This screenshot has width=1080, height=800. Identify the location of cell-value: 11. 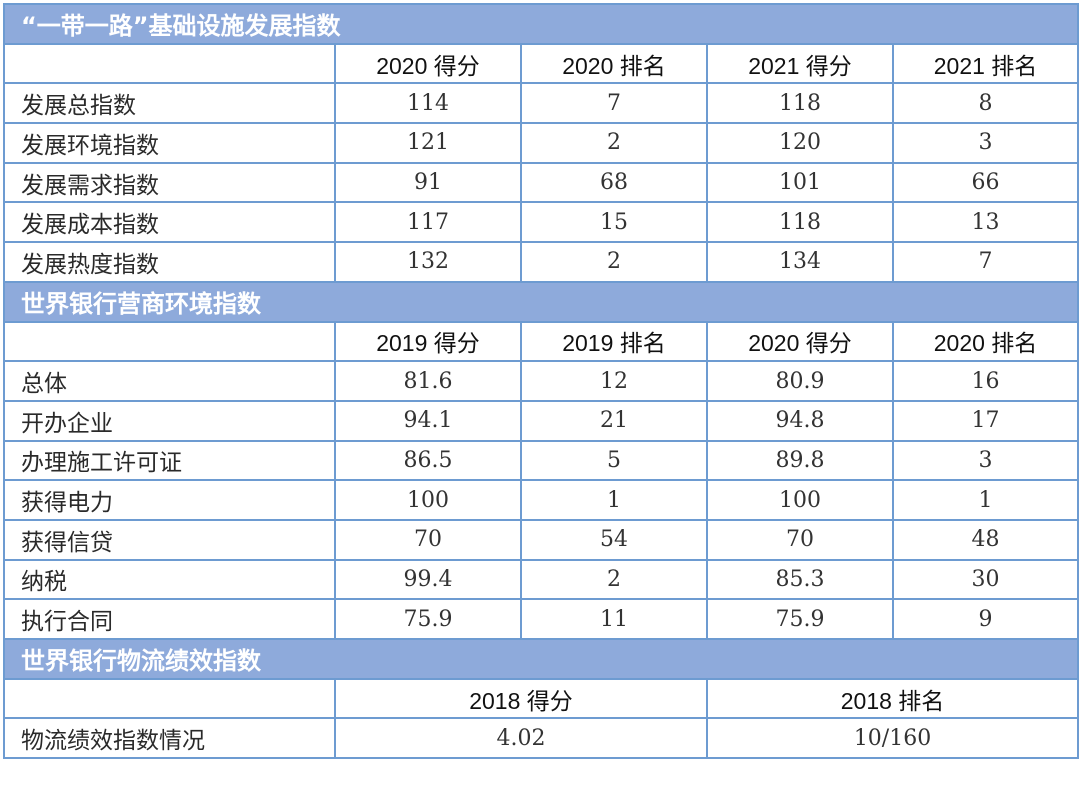
(614, 619).